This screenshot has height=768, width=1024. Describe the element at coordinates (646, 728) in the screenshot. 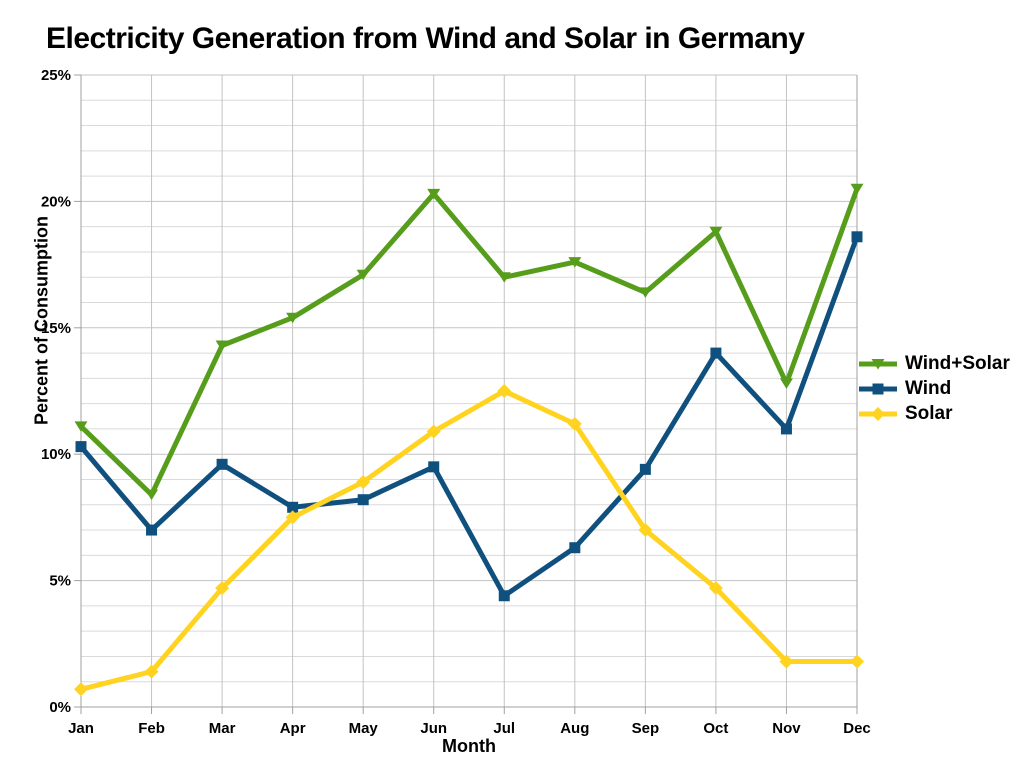

I see `x-tick-label: Sep` at that location.